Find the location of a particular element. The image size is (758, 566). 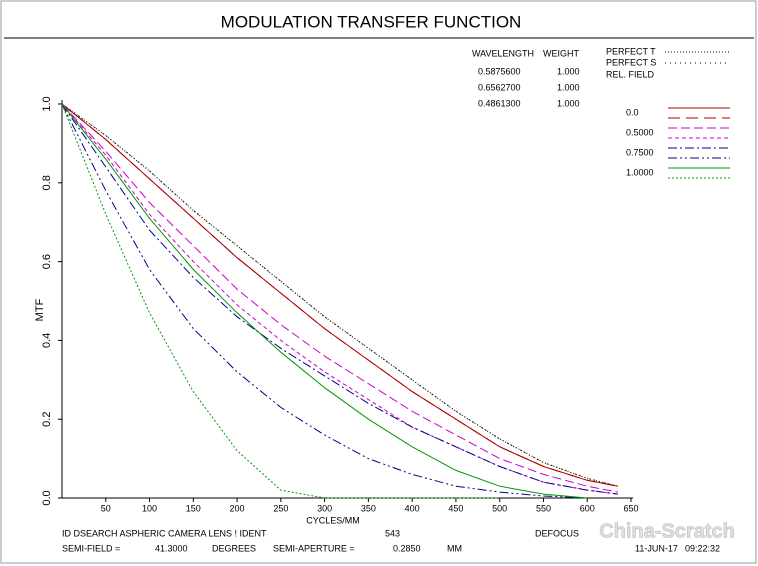

x-tick-label: 550 is located at coordinates (543, 508).